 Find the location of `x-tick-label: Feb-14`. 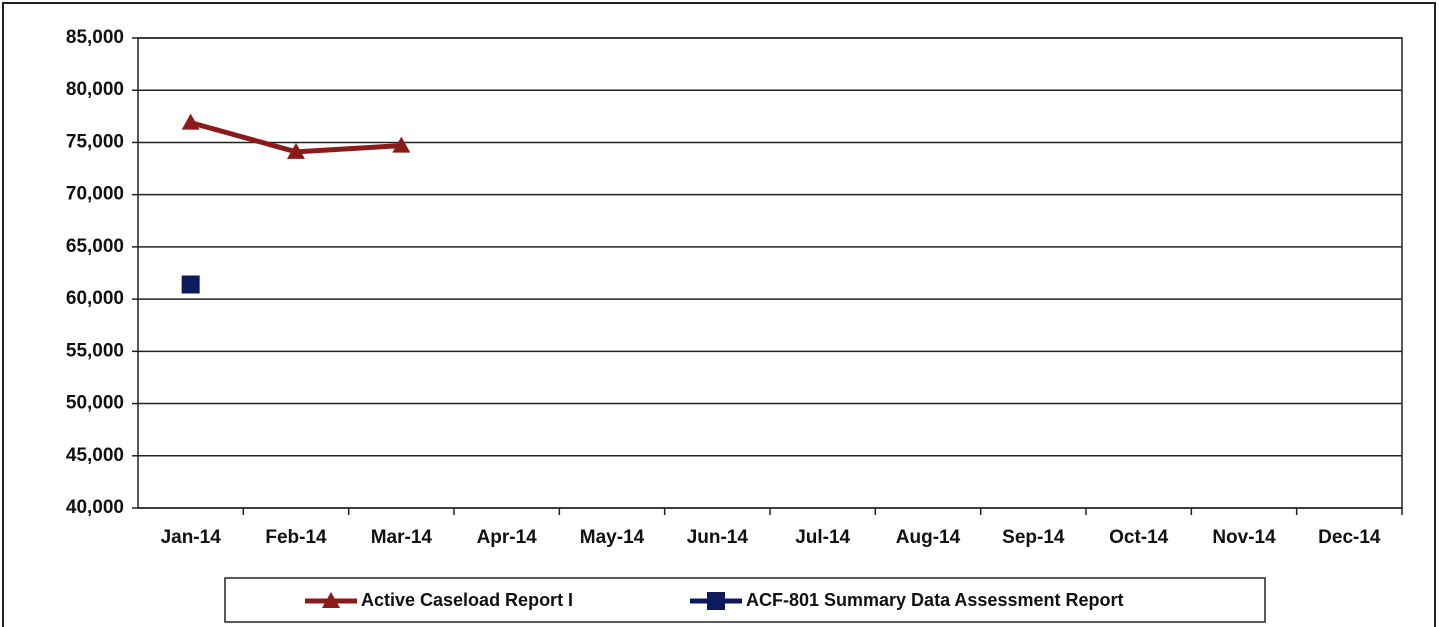

x-tick-label: Feb-14 is located at coordinates (296, 537).